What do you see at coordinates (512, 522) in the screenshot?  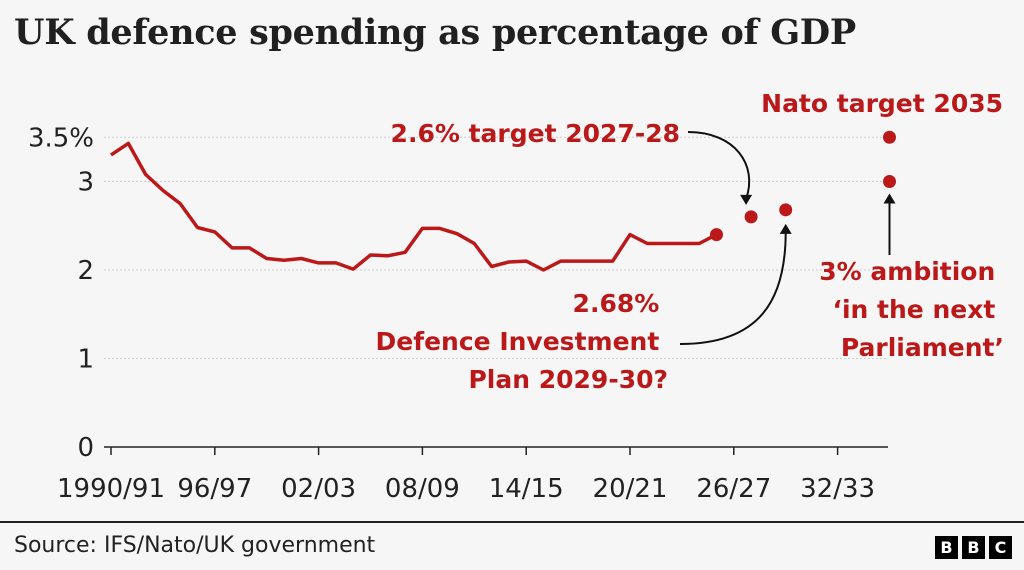 I see `footer-divider` at bounding box center [512, 522].